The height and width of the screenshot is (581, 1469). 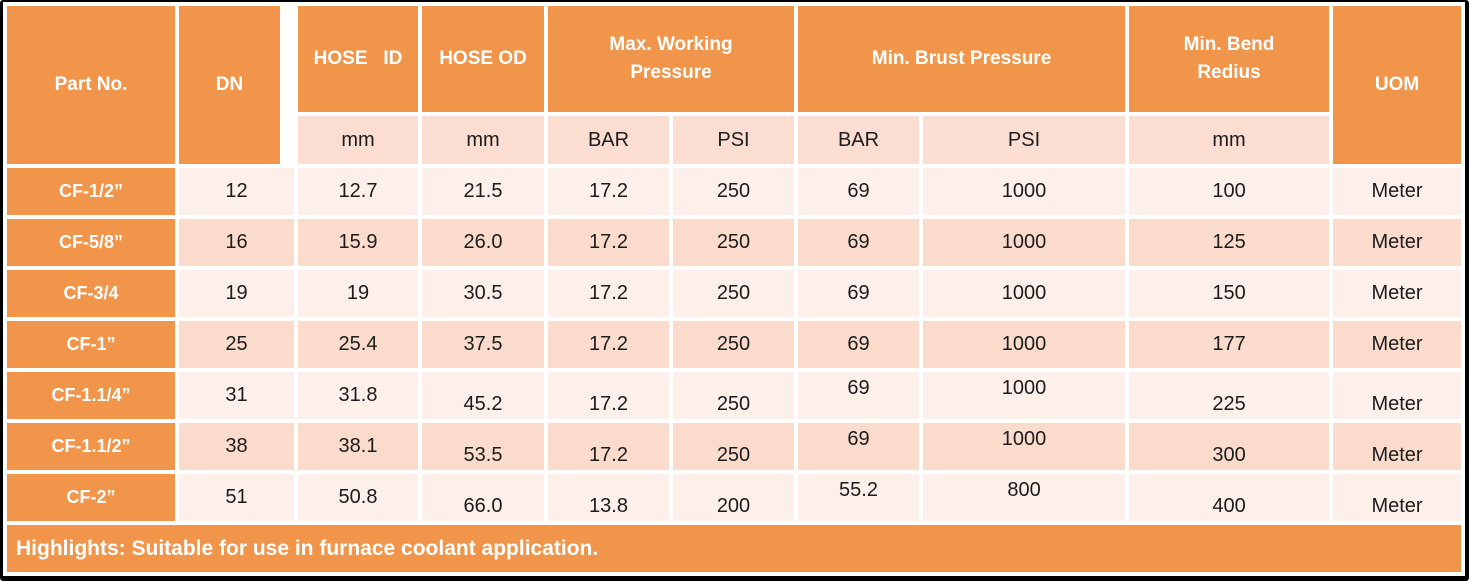 I want to click on table-row: CF-1.1/2” 38 38.1 53.5 17.2 250 69 1000 300 Meter, so click(x=734, y=446).